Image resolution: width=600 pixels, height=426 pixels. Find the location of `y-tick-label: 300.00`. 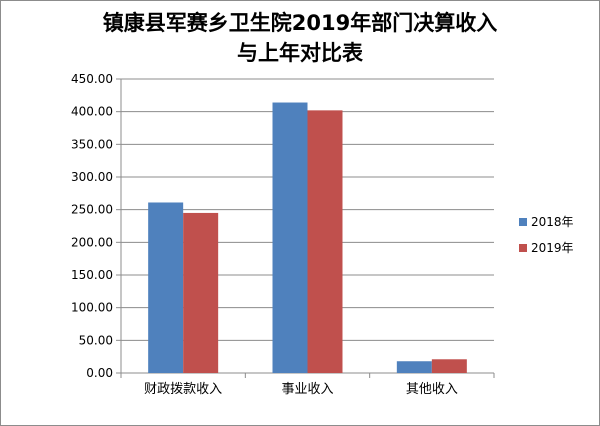

y-tick-label: 300.00 is located at coordinates (92, 177).